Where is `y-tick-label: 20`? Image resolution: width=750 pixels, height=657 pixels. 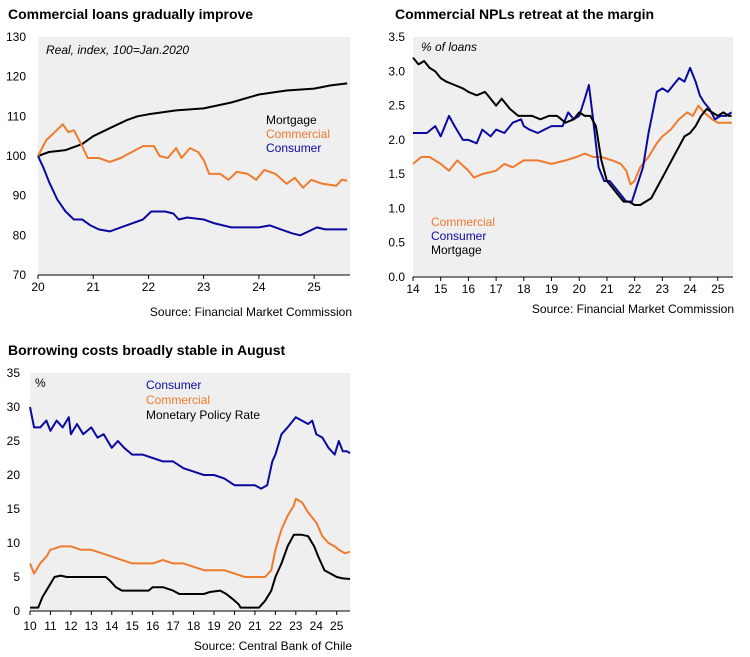
y-tick-label: 20 is located at coordinates (14, 475).